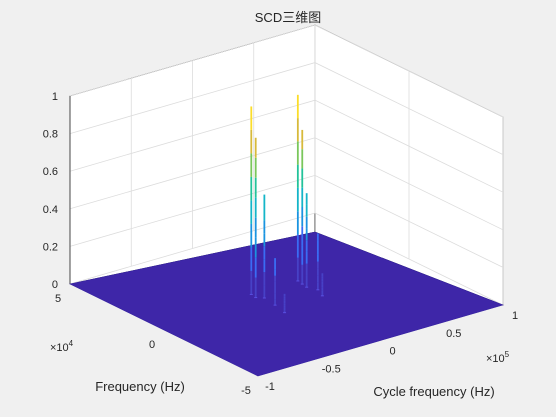 This screenshot has height=417, width=556. What do you see at coordinates (392, 352) in the screenshot?
I see `x-tick-label: 0` at bounding box center [392, 352].